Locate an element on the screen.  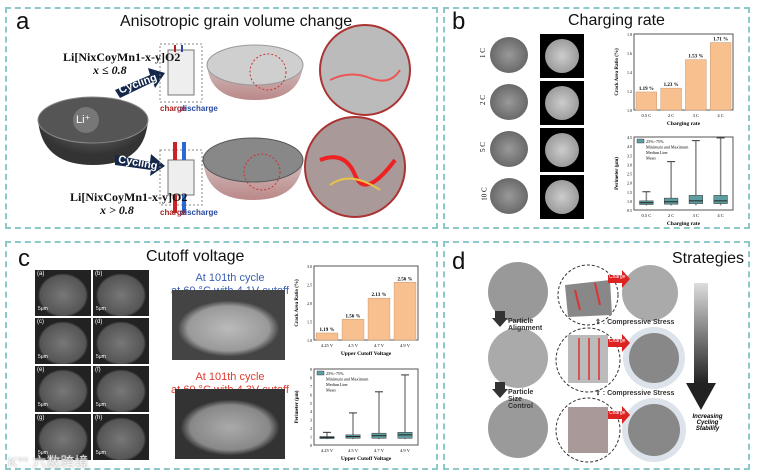
bar-value-label: 1.53 % is located at coordinates (695, 57).